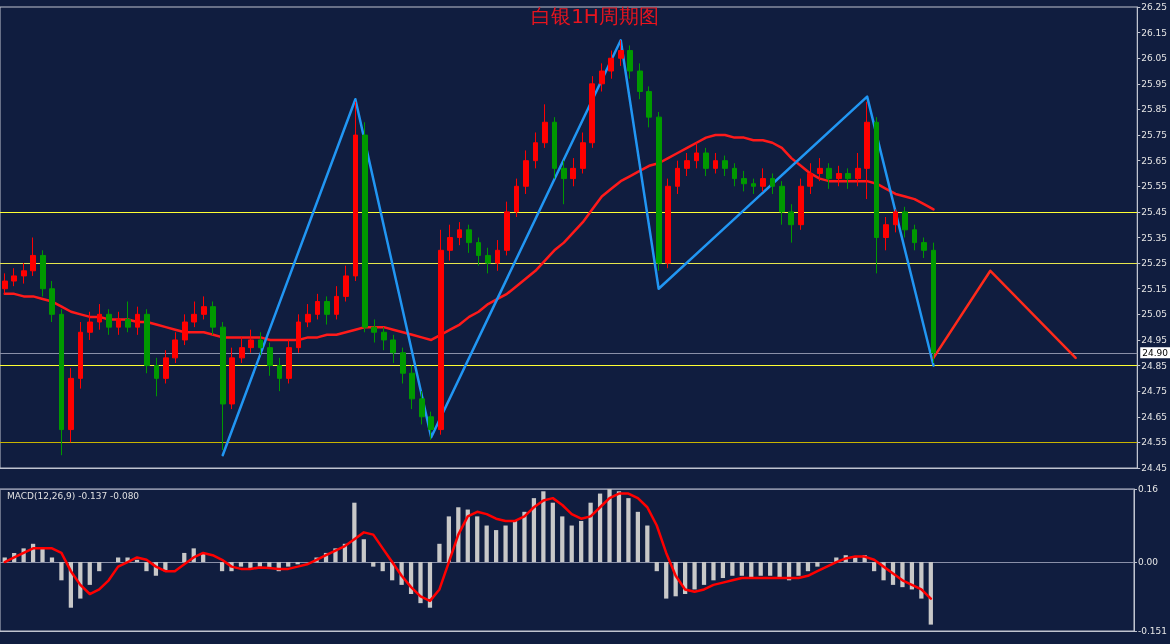 The height and width of the screenshot is (644, 1170). Describe the element at coordinates (1154, 314) in the screenshot. I see `y-tick-label: 25.05` at that location.